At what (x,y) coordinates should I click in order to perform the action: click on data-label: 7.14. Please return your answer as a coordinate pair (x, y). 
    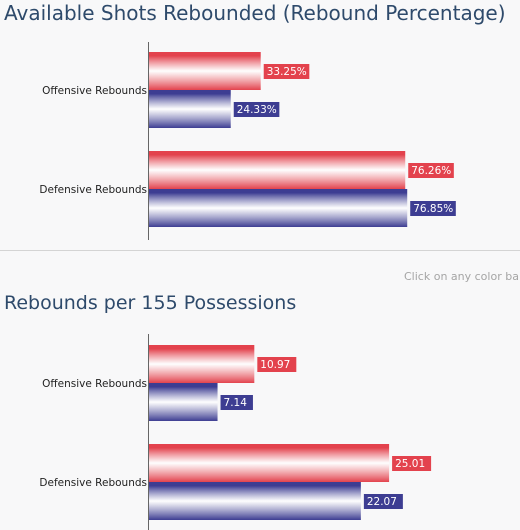
    Looking at the image, I should click on (236, 403).